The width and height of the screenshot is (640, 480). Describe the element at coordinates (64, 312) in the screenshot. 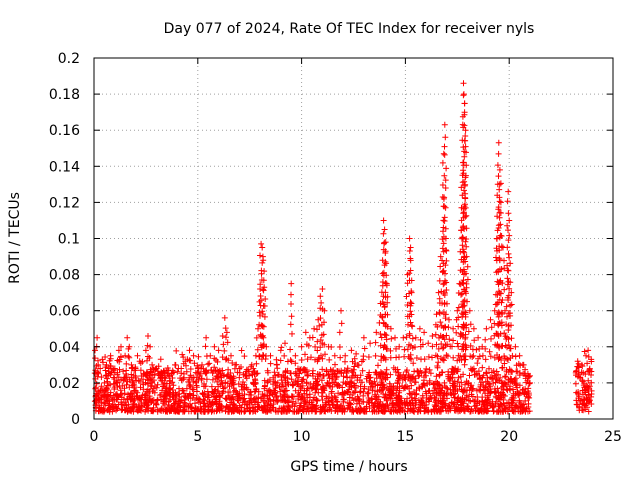

I see `y-tick-label: 0.06` at that location.